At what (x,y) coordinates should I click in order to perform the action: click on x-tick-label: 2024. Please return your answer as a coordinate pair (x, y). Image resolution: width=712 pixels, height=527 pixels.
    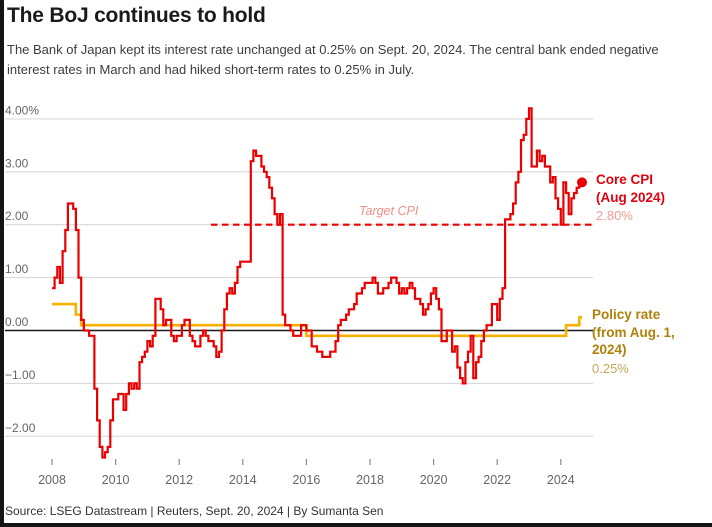
    Looking at the image, I should click on (561, 480).